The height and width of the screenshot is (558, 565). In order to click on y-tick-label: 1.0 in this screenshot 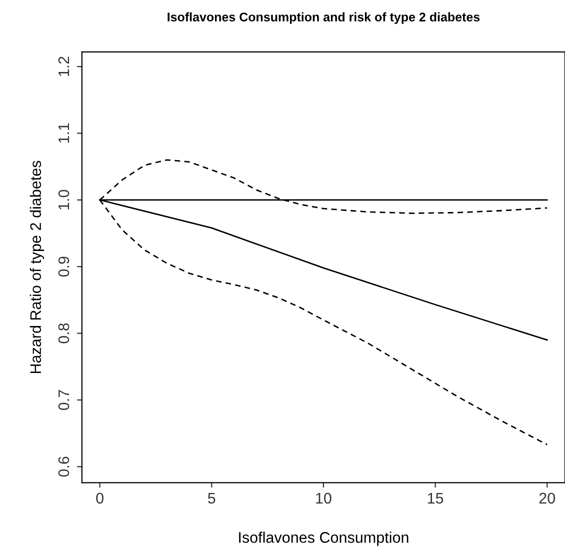, I will do `click(64, 200)`.